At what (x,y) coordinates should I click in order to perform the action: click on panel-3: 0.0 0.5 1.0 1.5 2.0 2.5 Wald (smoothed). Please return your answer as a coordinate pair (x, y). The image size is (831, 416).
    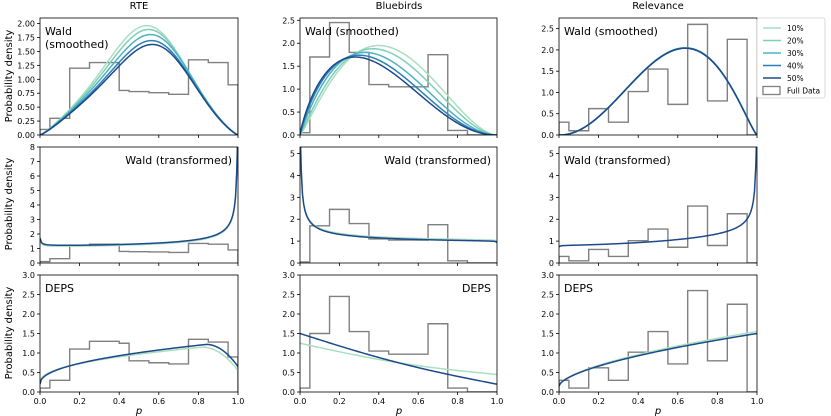
    Looking at the image, I should click on (649, 78).